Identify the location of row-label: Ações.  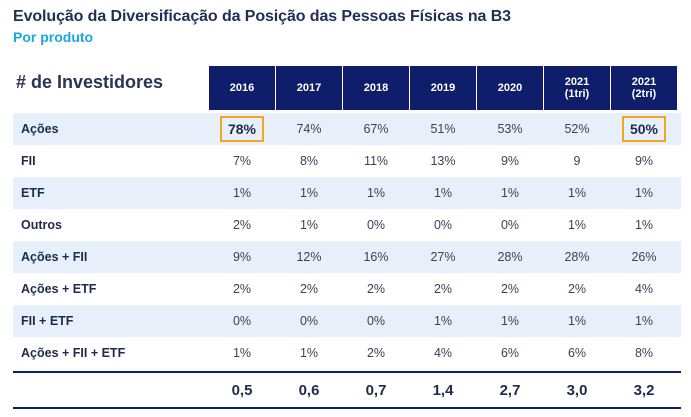
(40, 129).